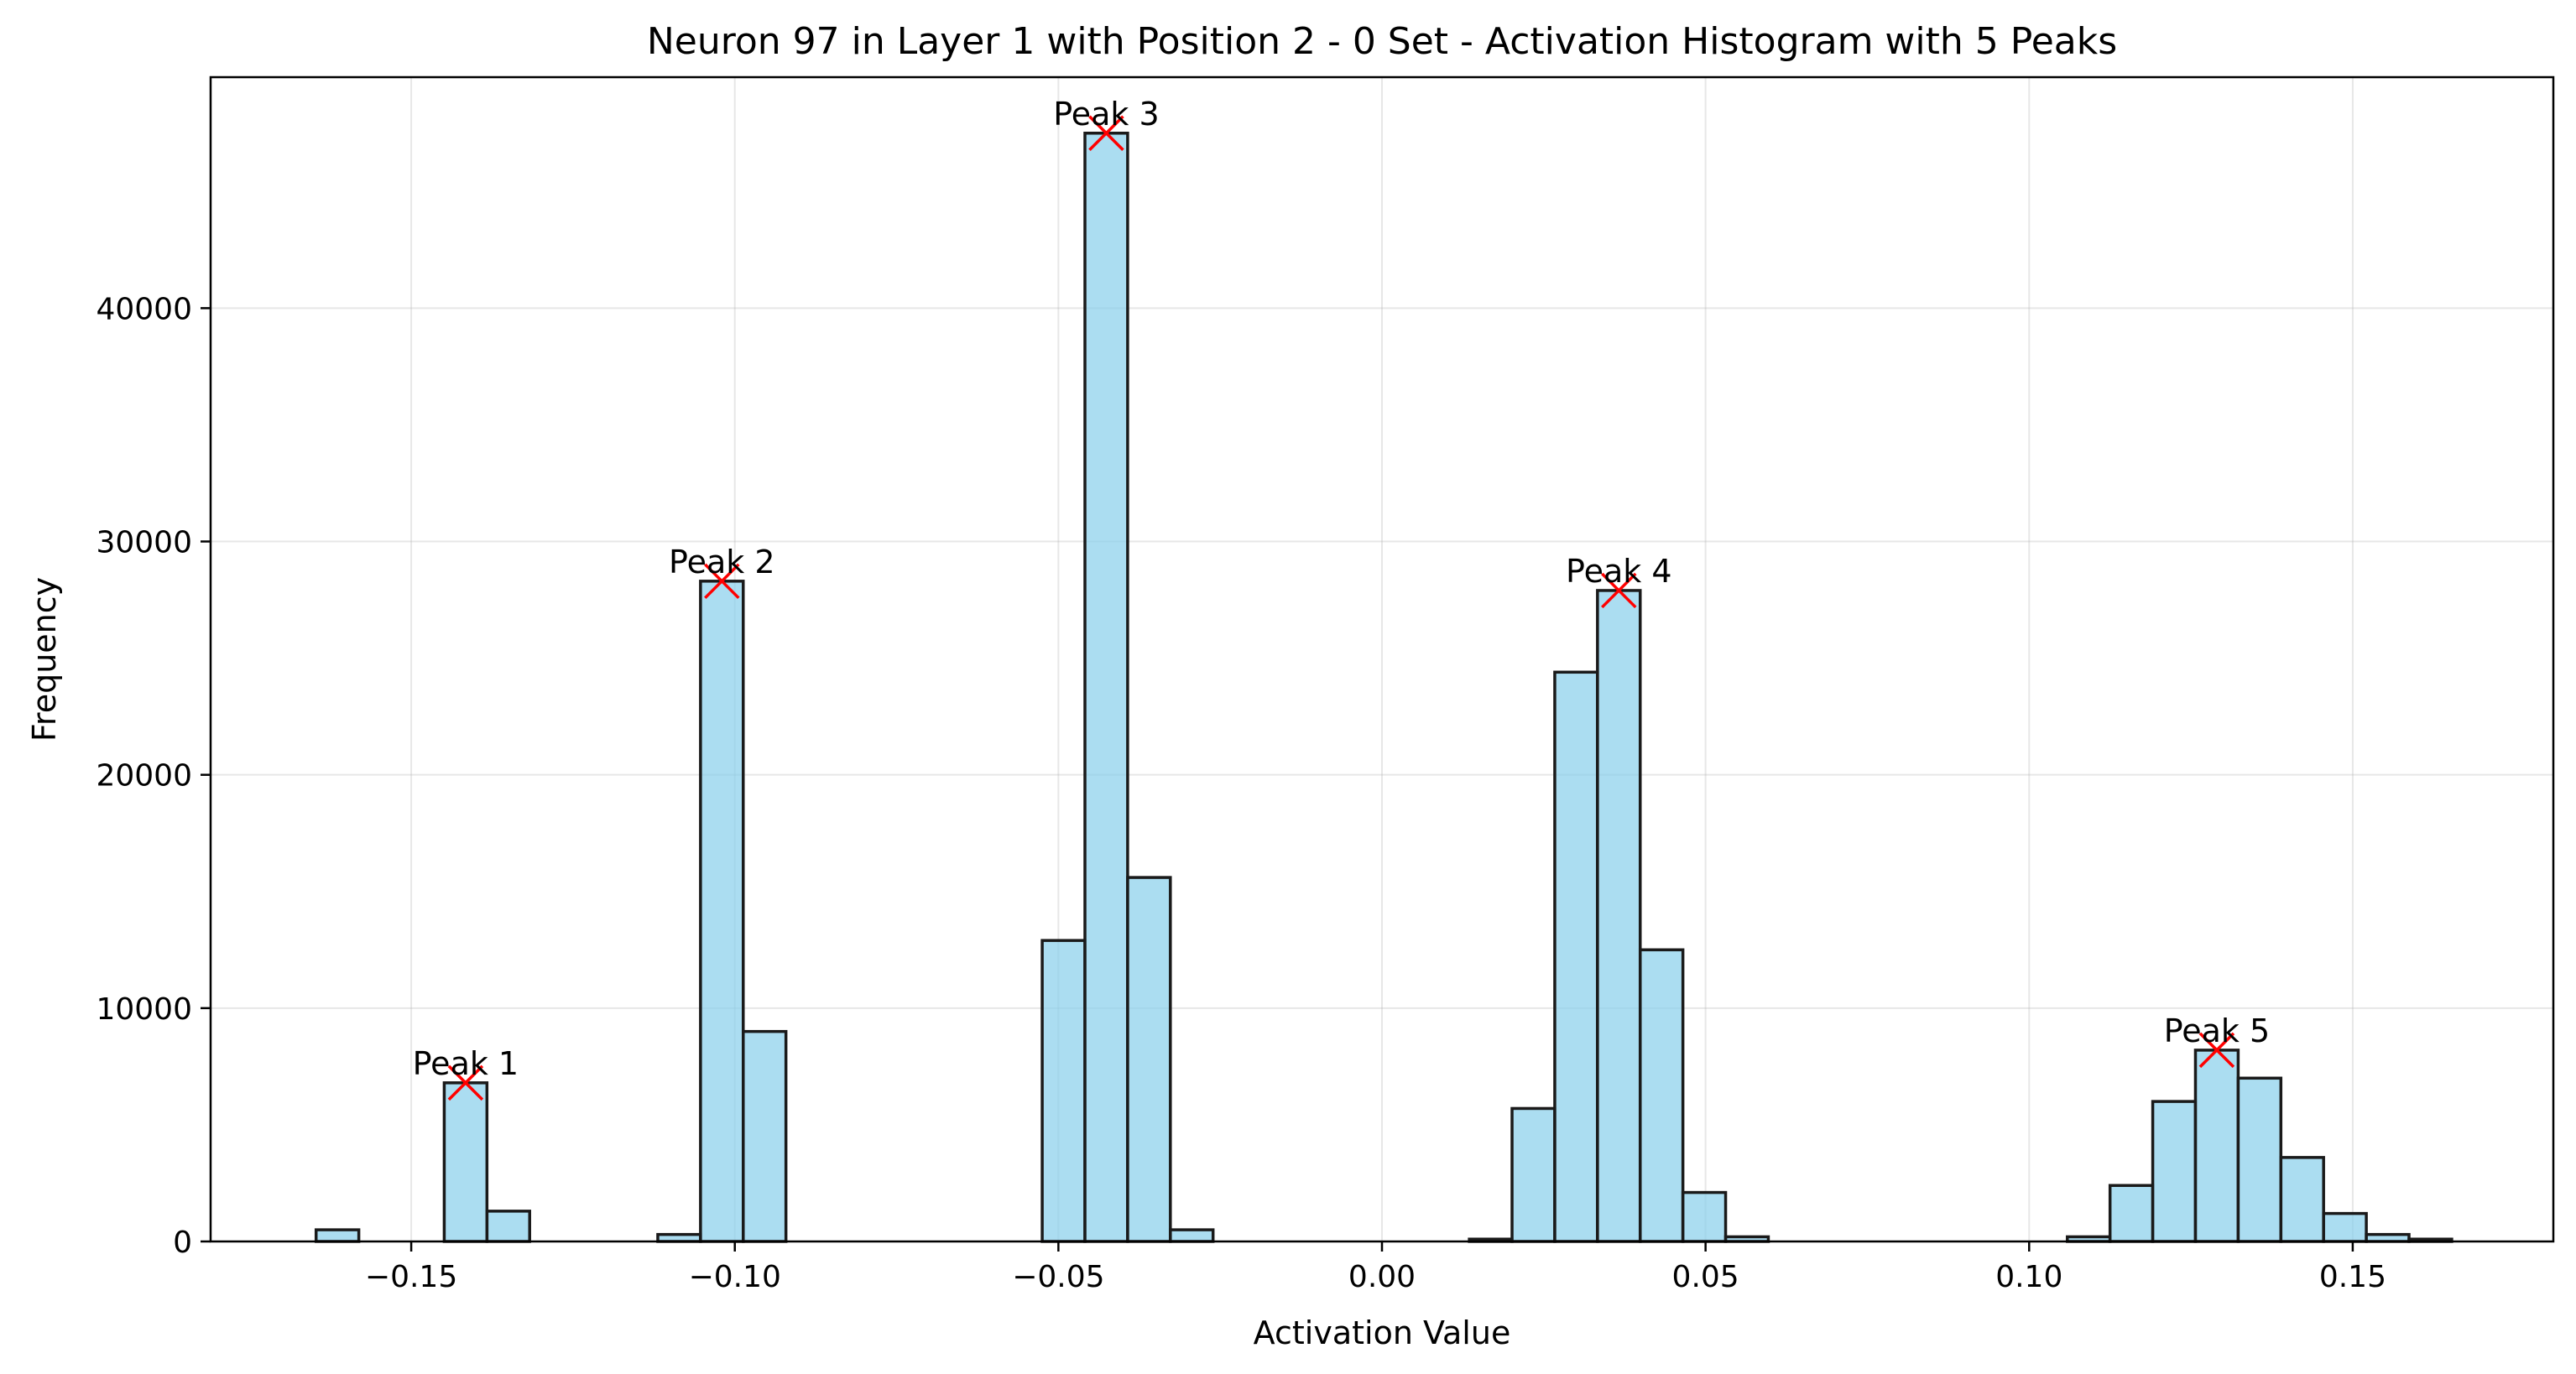 This screenshot has width=2576, height=1374. What do you see at coordinates (44, 659) in the screenshot?
I see `y-axis-label: Frequency` at bounding box center [44, 659].